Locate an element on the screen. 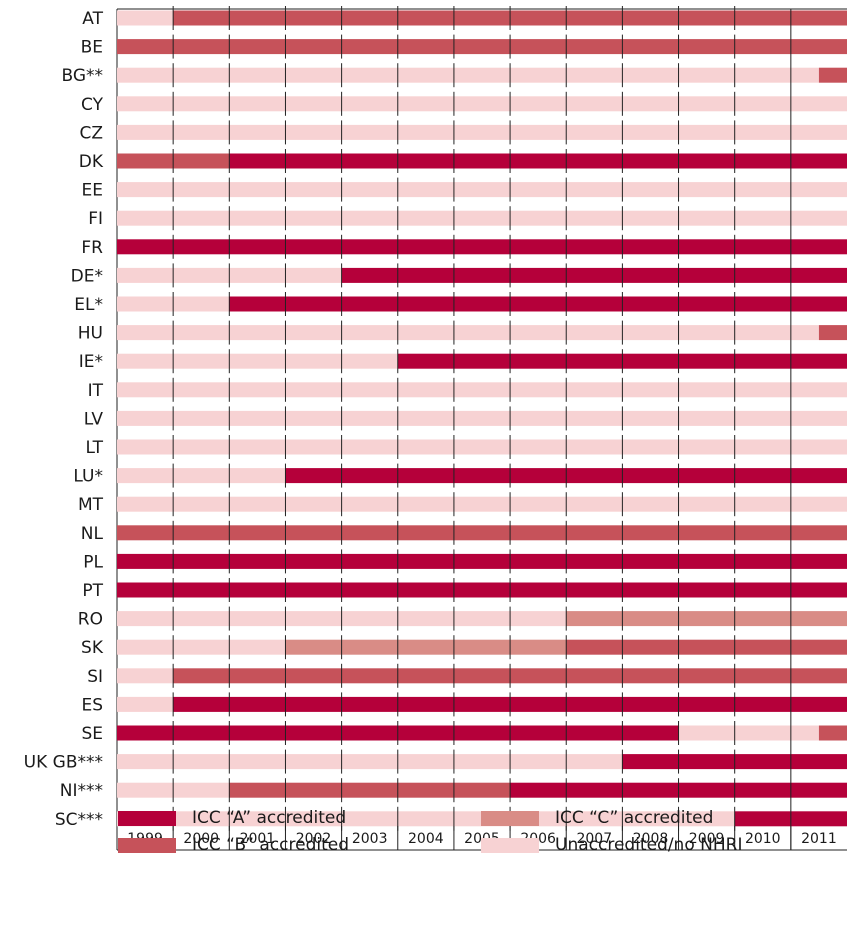 The height and width of the screenshot is (945, 847). legend-item-b: ICC “B” accredited is located at coordinates (233, 845).